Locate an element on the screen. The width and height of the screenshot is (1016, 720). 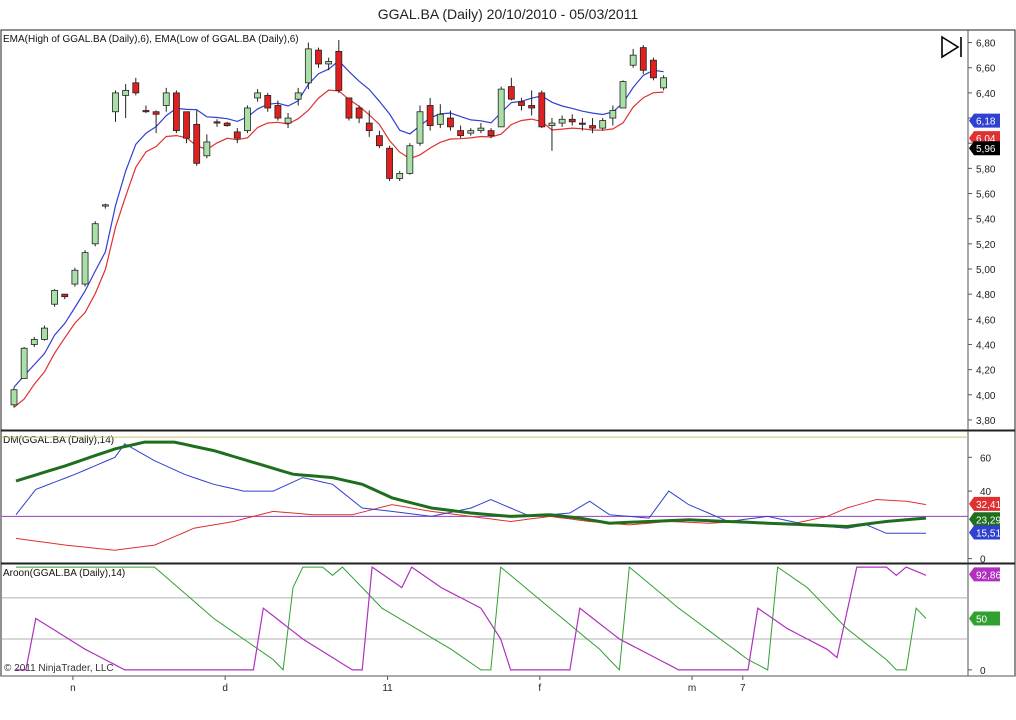
last-value-label: 50 is located at coordinates (982, 619).